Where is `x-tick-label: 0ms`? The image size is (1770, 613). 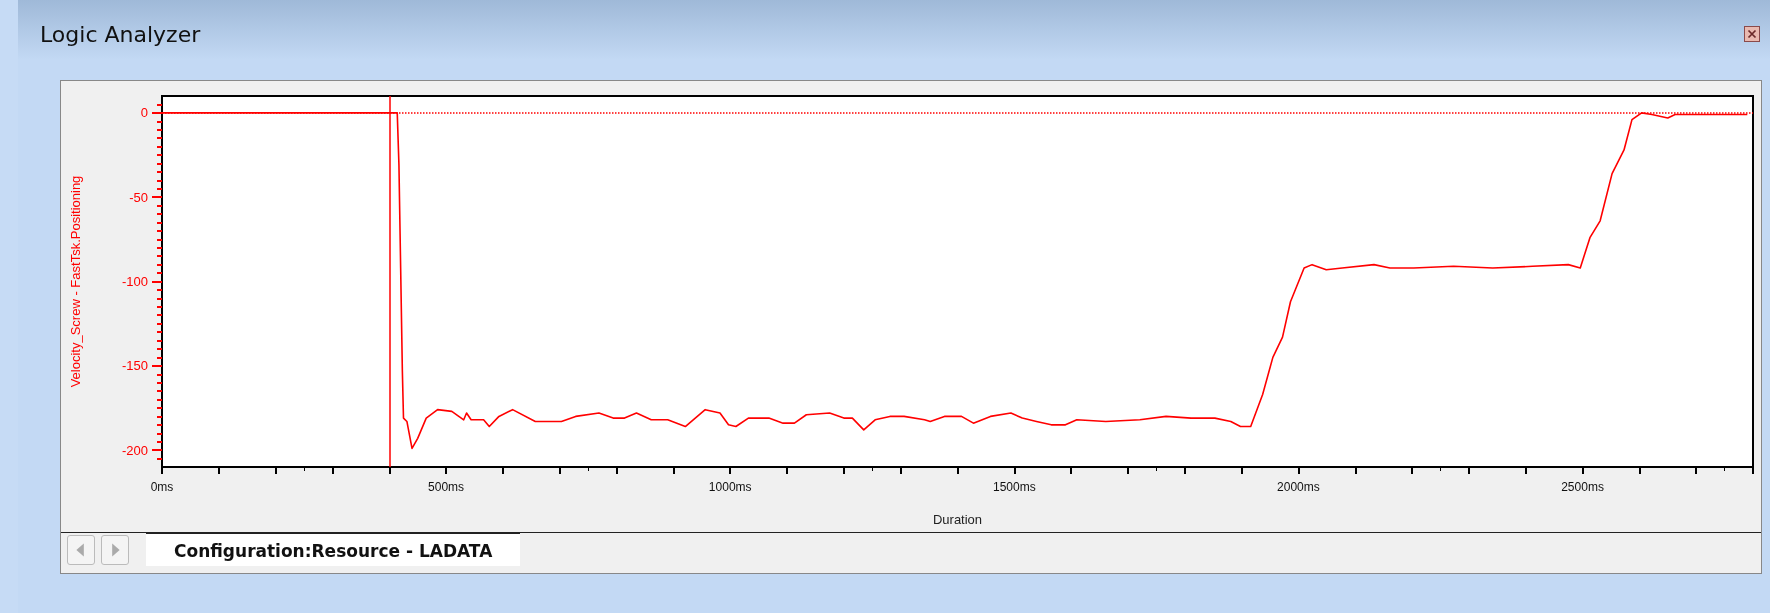
x-tick-label: 0ms is located at coordinates (162, 487).